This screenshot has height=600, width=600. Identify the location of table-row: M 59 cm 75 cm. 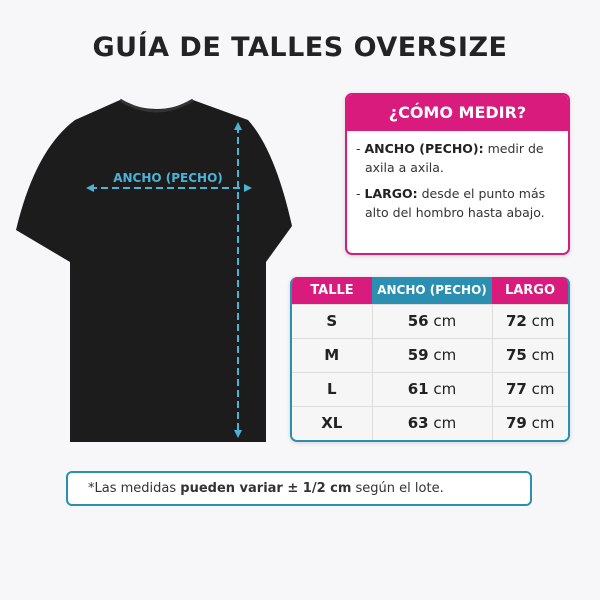
(430, 354).